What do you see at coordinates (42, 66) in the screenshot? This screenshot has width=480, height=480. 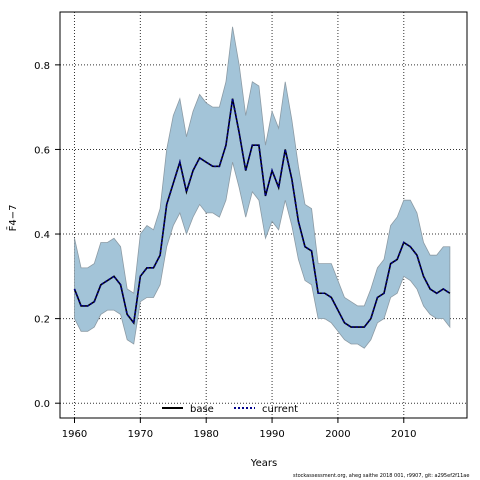 I see `y-tick-label: 0.8` at bounding box center [42, 66].